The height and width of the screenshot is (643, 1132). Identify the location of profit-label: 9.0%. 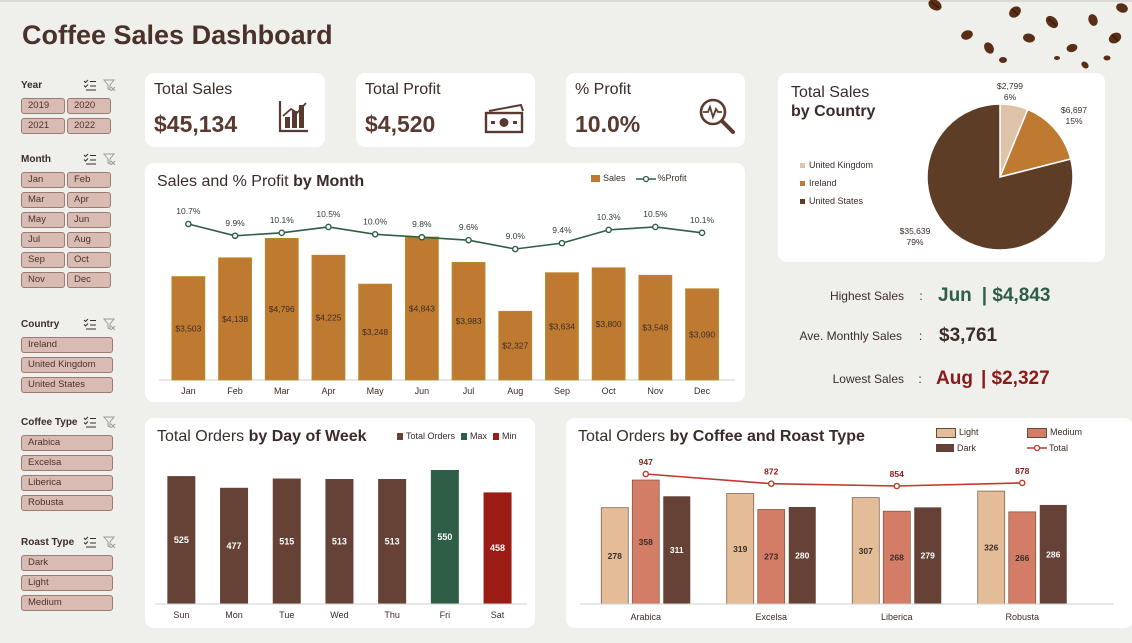
(516, 236).